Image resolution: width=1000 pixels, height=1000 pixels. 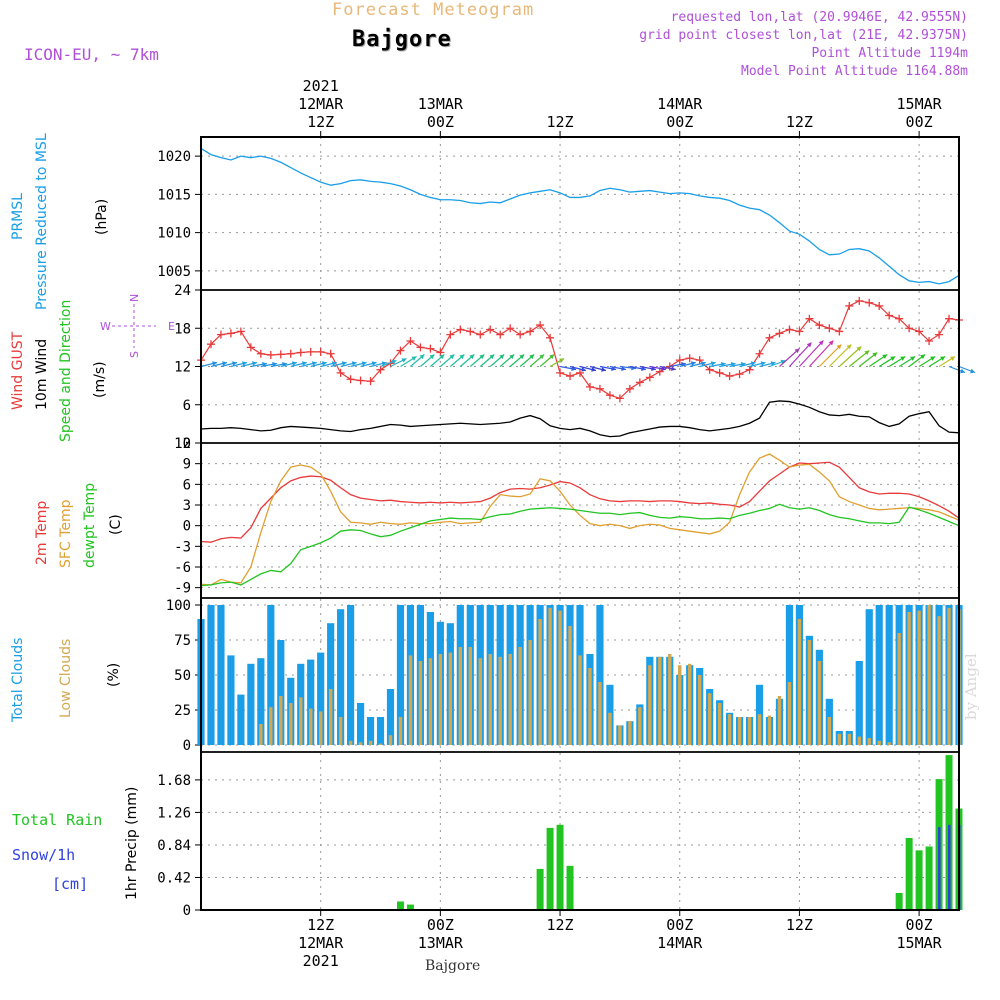 I want to click on y-tick-label: 6, so click(x=187, y=485).